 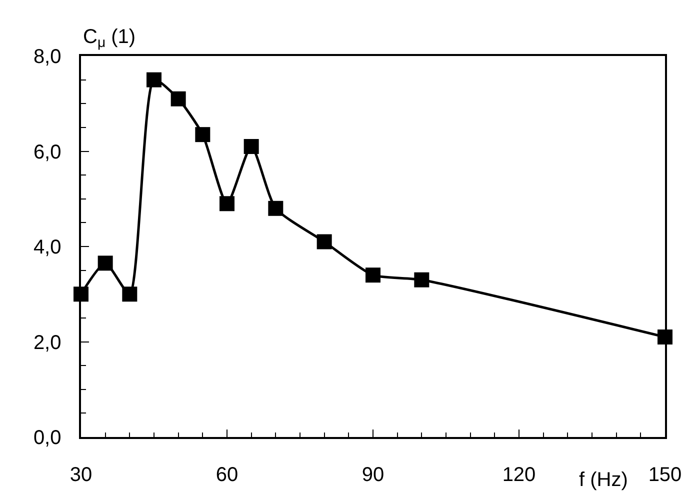 I want to click on x-tick-label: 60, so click(x=227, y=475).